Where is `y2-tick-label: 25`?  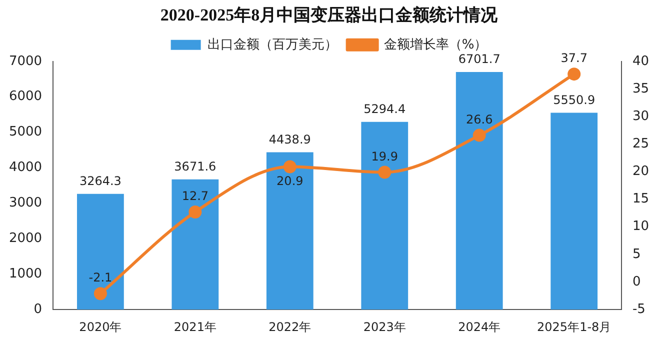
y2-tick-label: 25 is located at coordinates (641, 144).